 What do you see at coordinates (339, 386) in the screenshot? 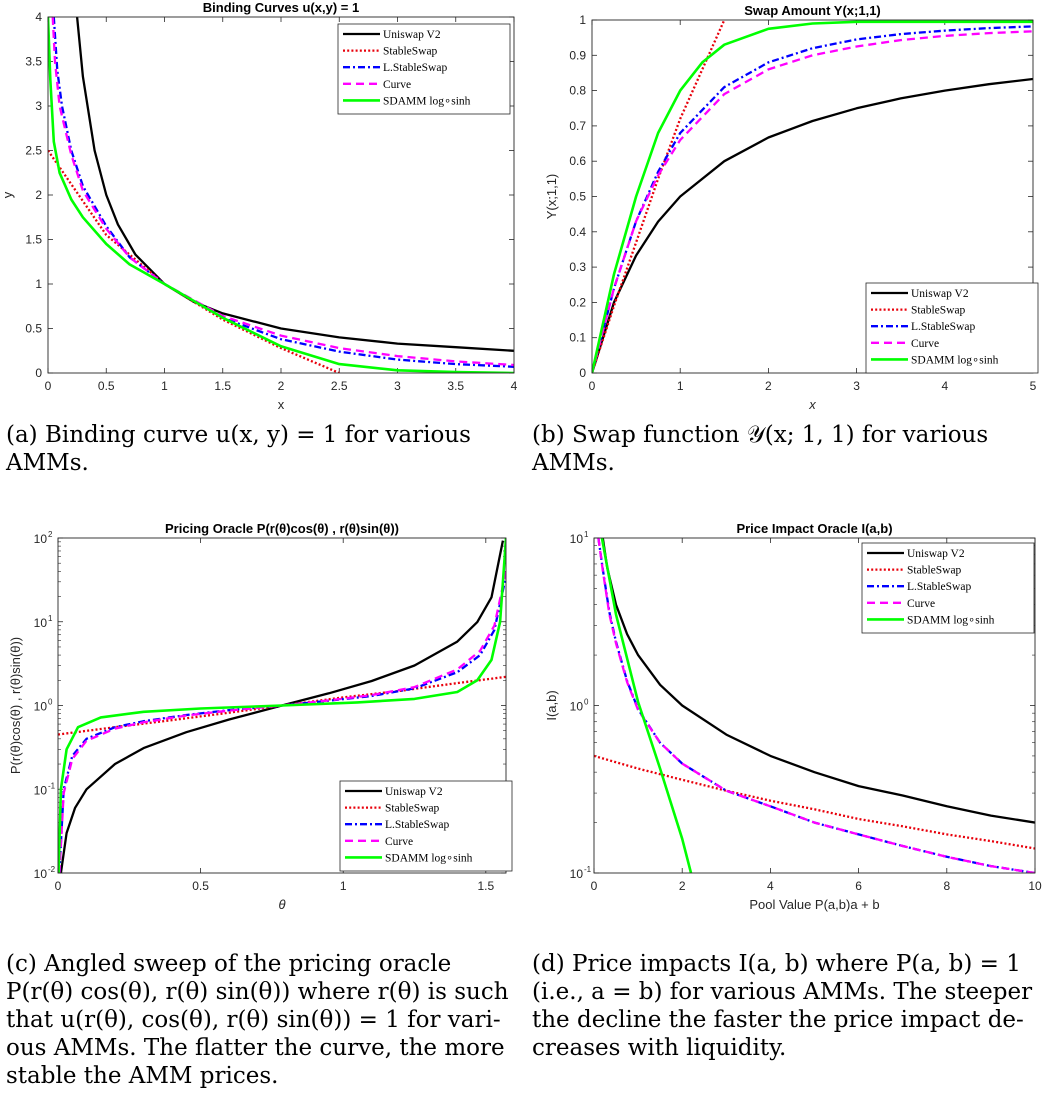
I see `x-tick-label: 2.5` at bounding box center [339, 386].